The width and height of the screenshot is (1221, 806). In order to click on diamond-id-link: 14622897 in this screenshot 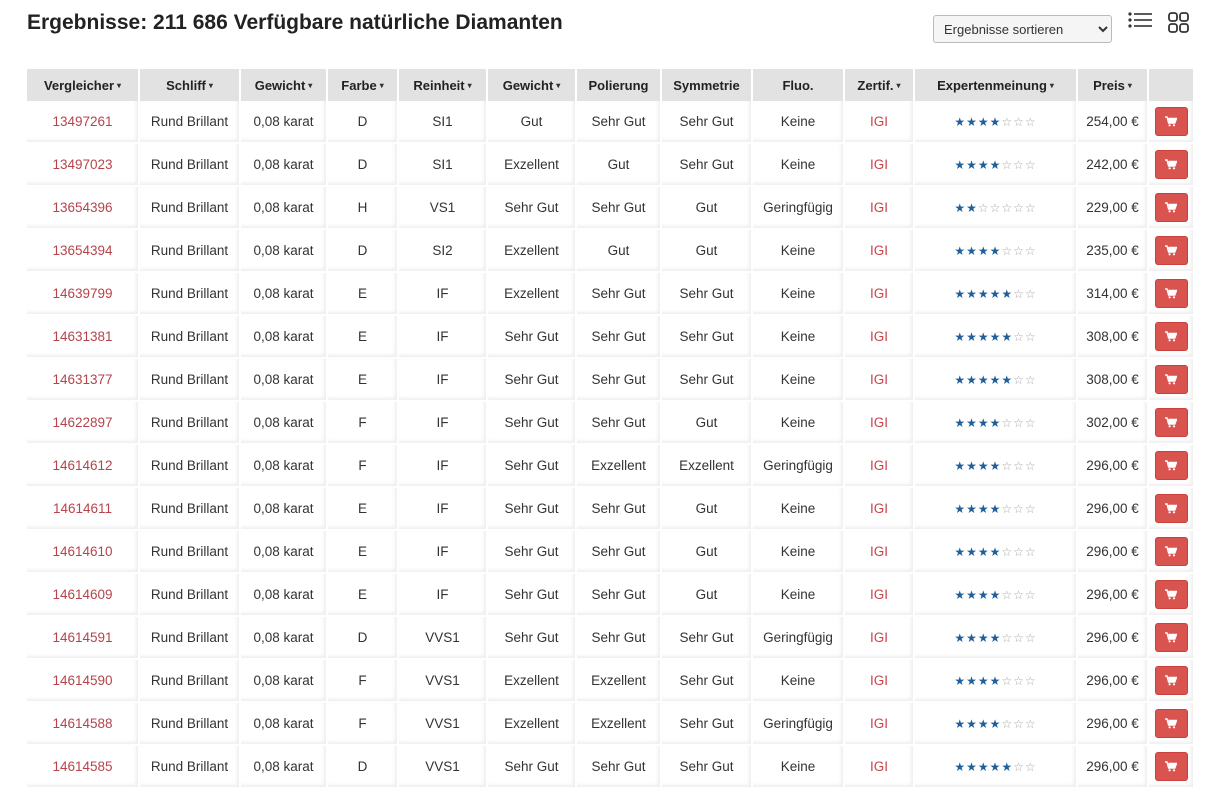, I will do `click(82, 422)`.